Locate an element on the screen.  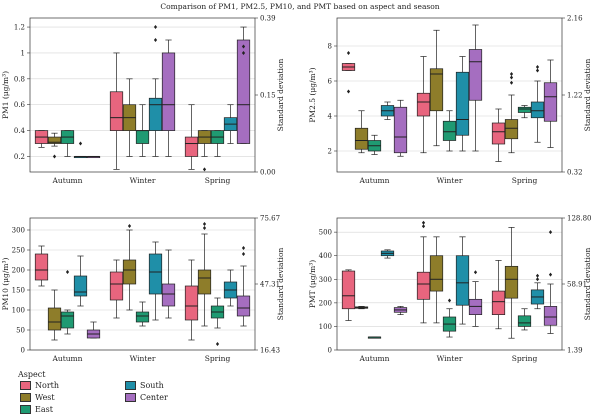
box-west-autumn is located at coordinates (54, 145).